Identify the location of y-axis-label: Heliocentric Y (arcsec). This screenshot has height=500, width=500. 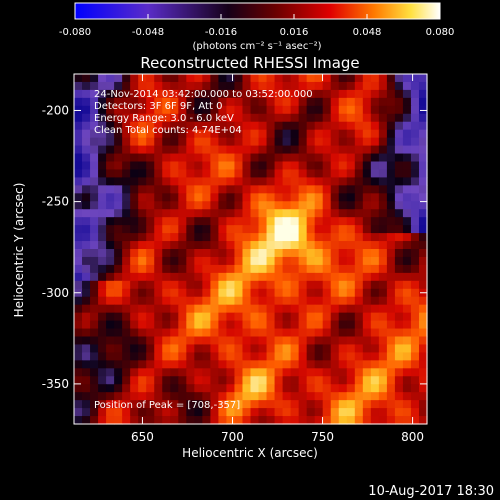
(19, 250).